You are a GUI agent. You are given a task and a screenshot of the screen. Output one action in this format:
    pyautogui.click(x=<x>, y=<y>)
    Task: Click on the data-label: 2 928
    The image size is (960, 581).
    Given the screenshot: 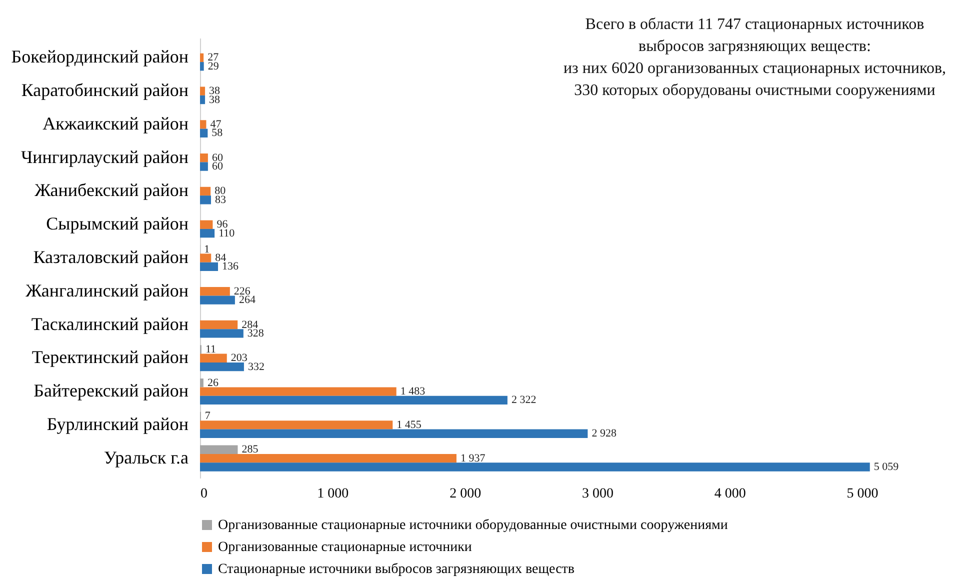 What is the action you would take?
    pyautogui.click(x=604, y=434)
    